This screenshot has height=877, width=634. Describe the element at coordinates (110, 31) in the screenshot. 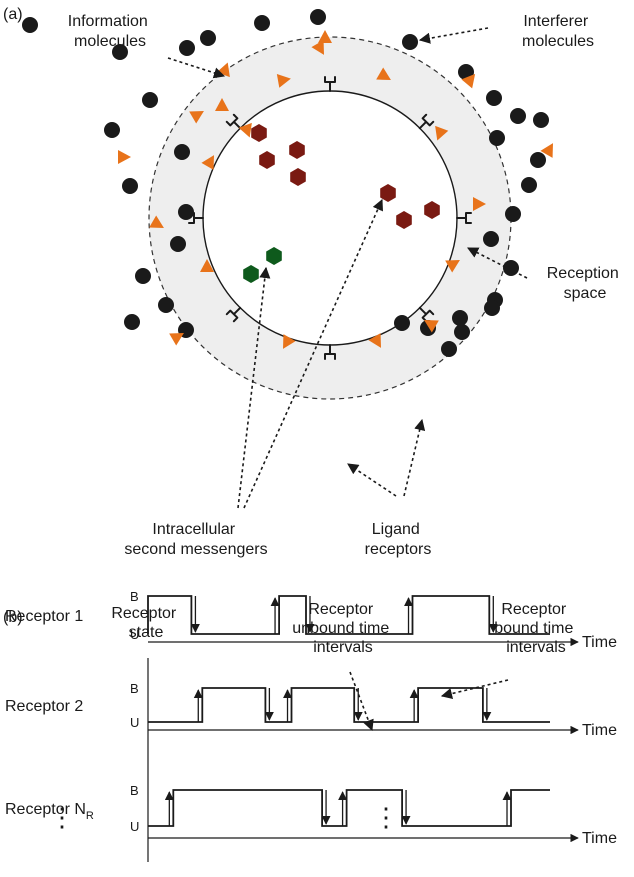

I see `info-label: Information molecules` at that location.